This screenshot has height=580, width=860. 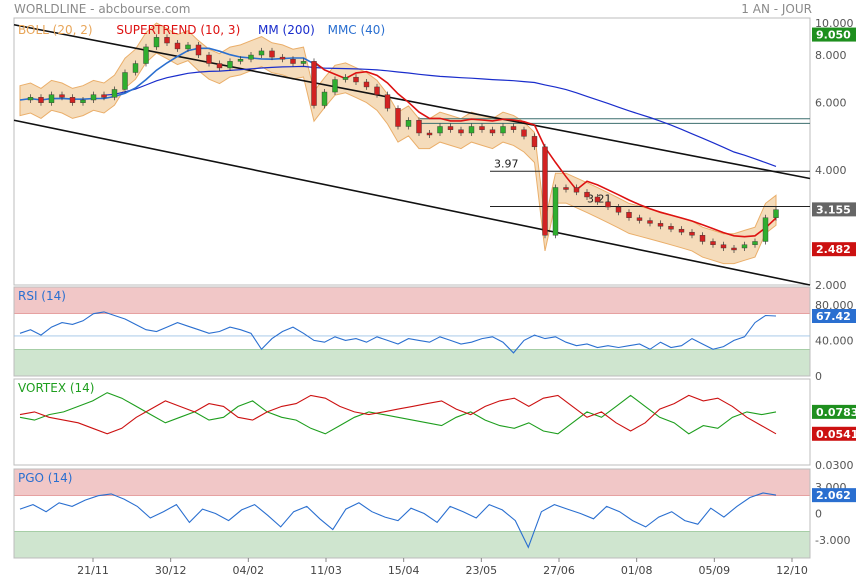 What do you see at coordinates (834, 305) in the screenshot?
I see `rsi-ytick-0: 80.000` at bounding box center [834, 305].